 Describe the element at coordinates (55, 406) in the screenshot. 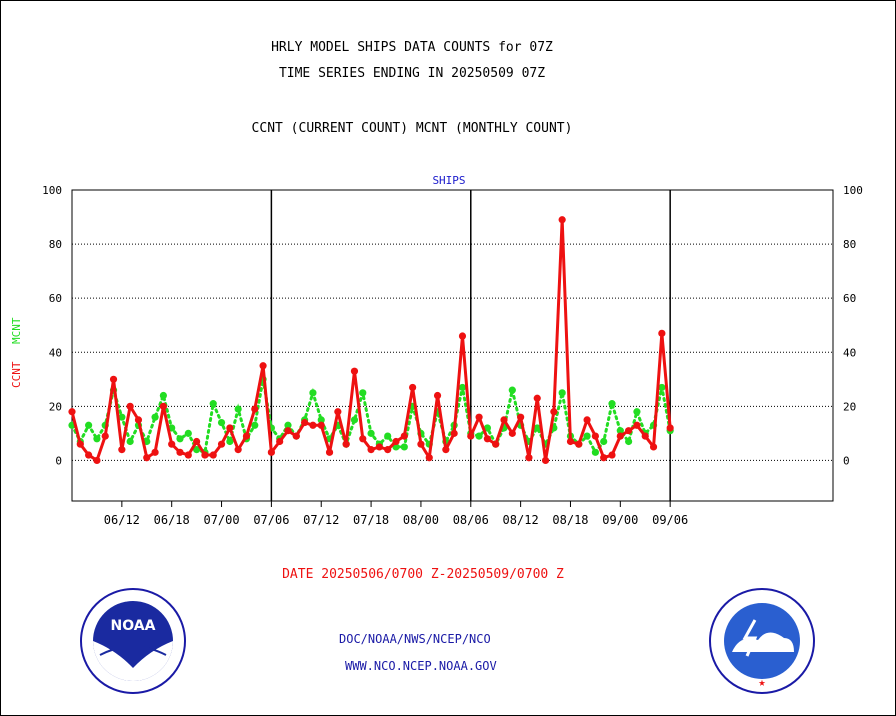

I see `y-tick-left-20: 20` at that location.